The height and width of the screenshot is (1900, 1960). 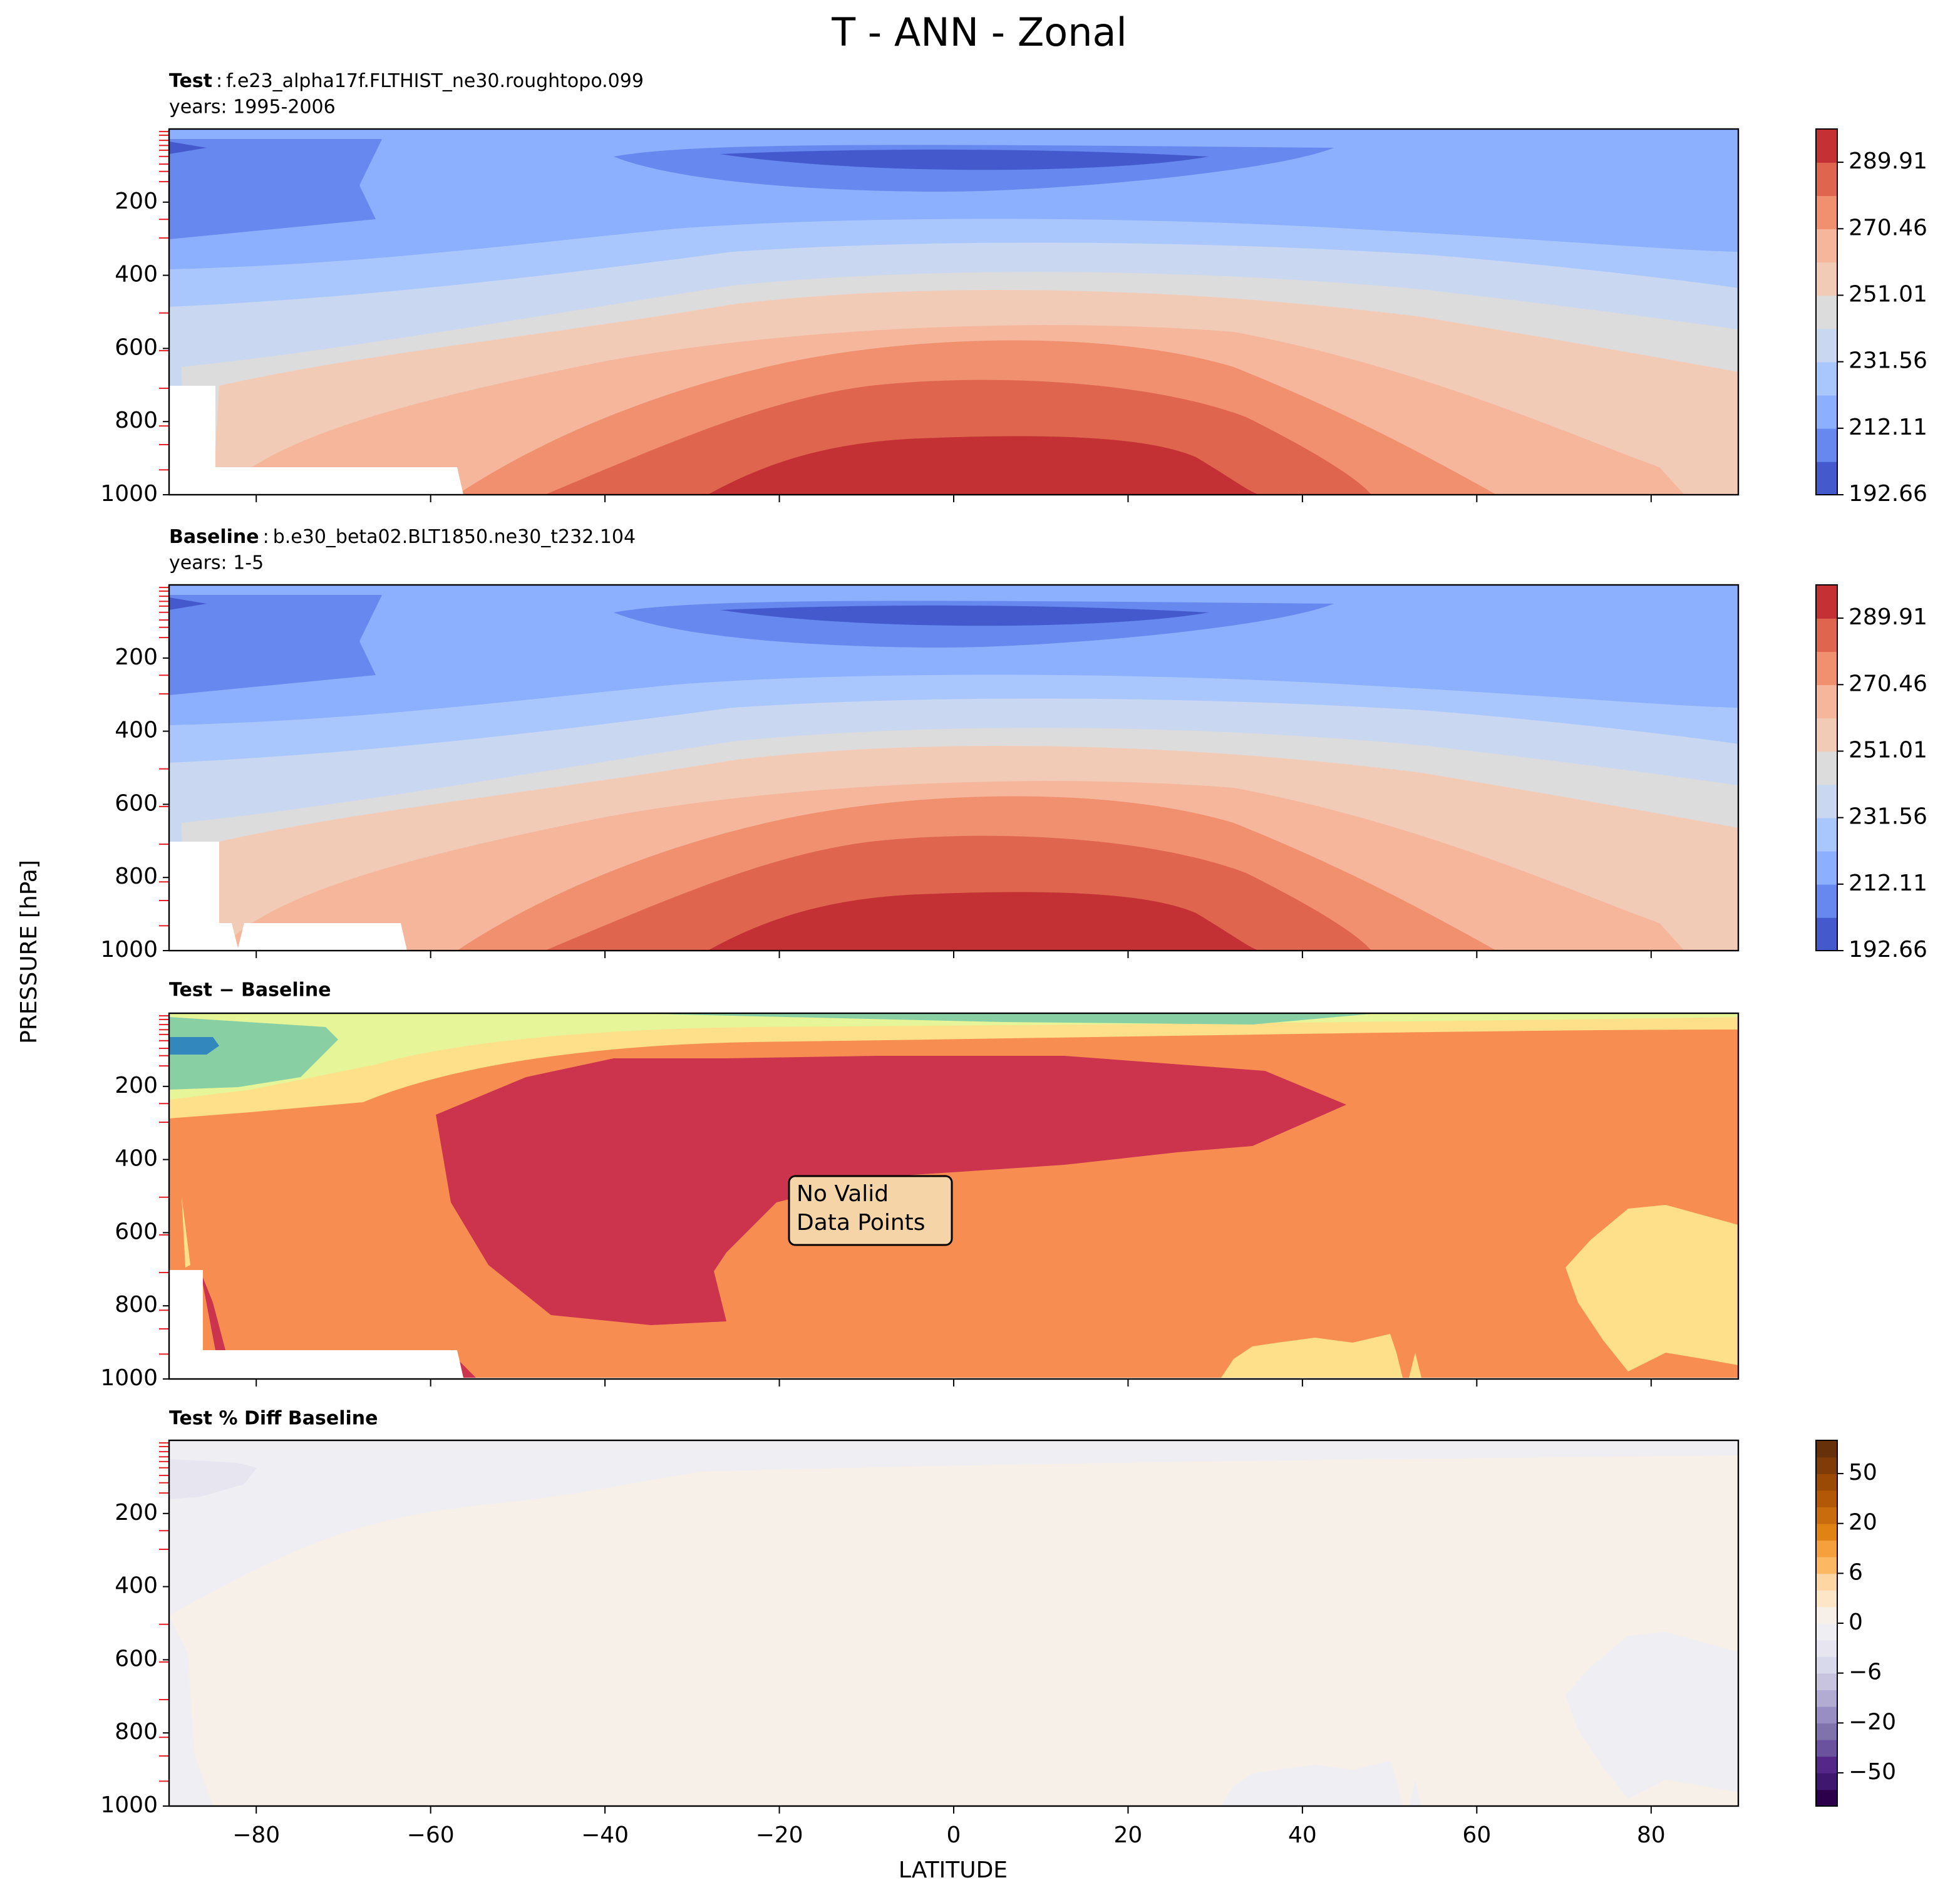 What do you see at coordinates (216, 563) in the screenshot?
I see `panel-years: years: 1-5` at bounding box center [216, 563].